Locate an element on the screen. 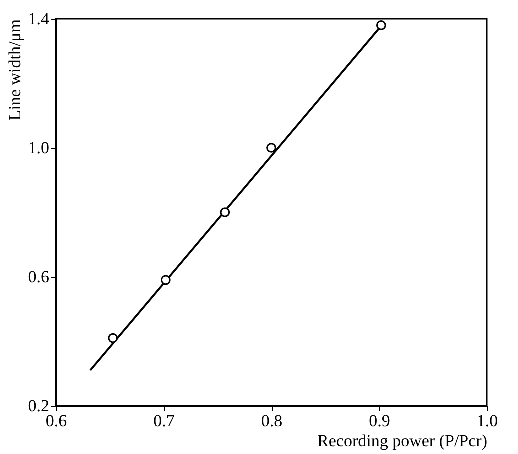 Image resolution: width=518 pixels, height=454 pixels. x-tick-label: 1.0 is located at coordinates (487, 421).